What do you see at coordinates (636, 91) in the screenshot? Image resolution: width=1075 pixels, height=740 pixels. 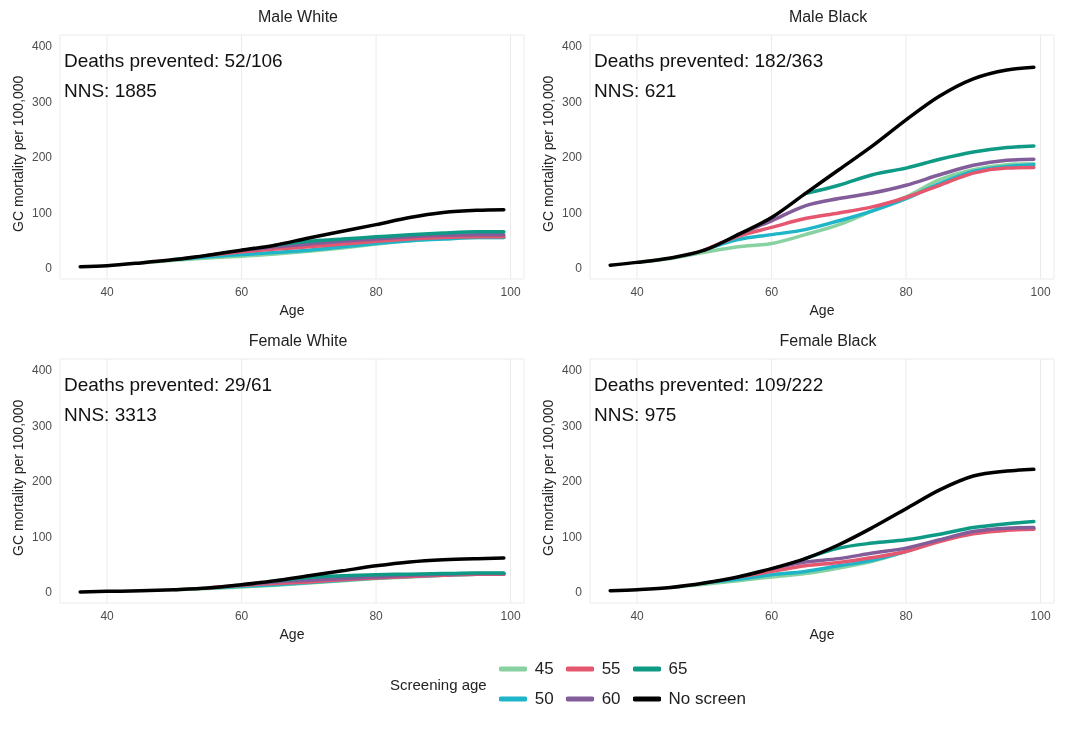 I see `annotation: NNS: 621` at bounding box center [636, 91].